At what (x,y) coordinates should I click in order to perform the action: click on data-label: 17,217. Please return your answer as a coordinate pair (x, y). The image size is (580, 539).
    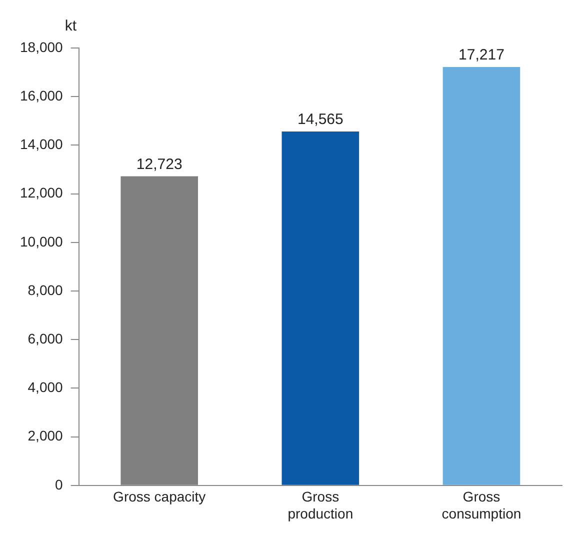
    Looking at the image, I should click on (481, 55).